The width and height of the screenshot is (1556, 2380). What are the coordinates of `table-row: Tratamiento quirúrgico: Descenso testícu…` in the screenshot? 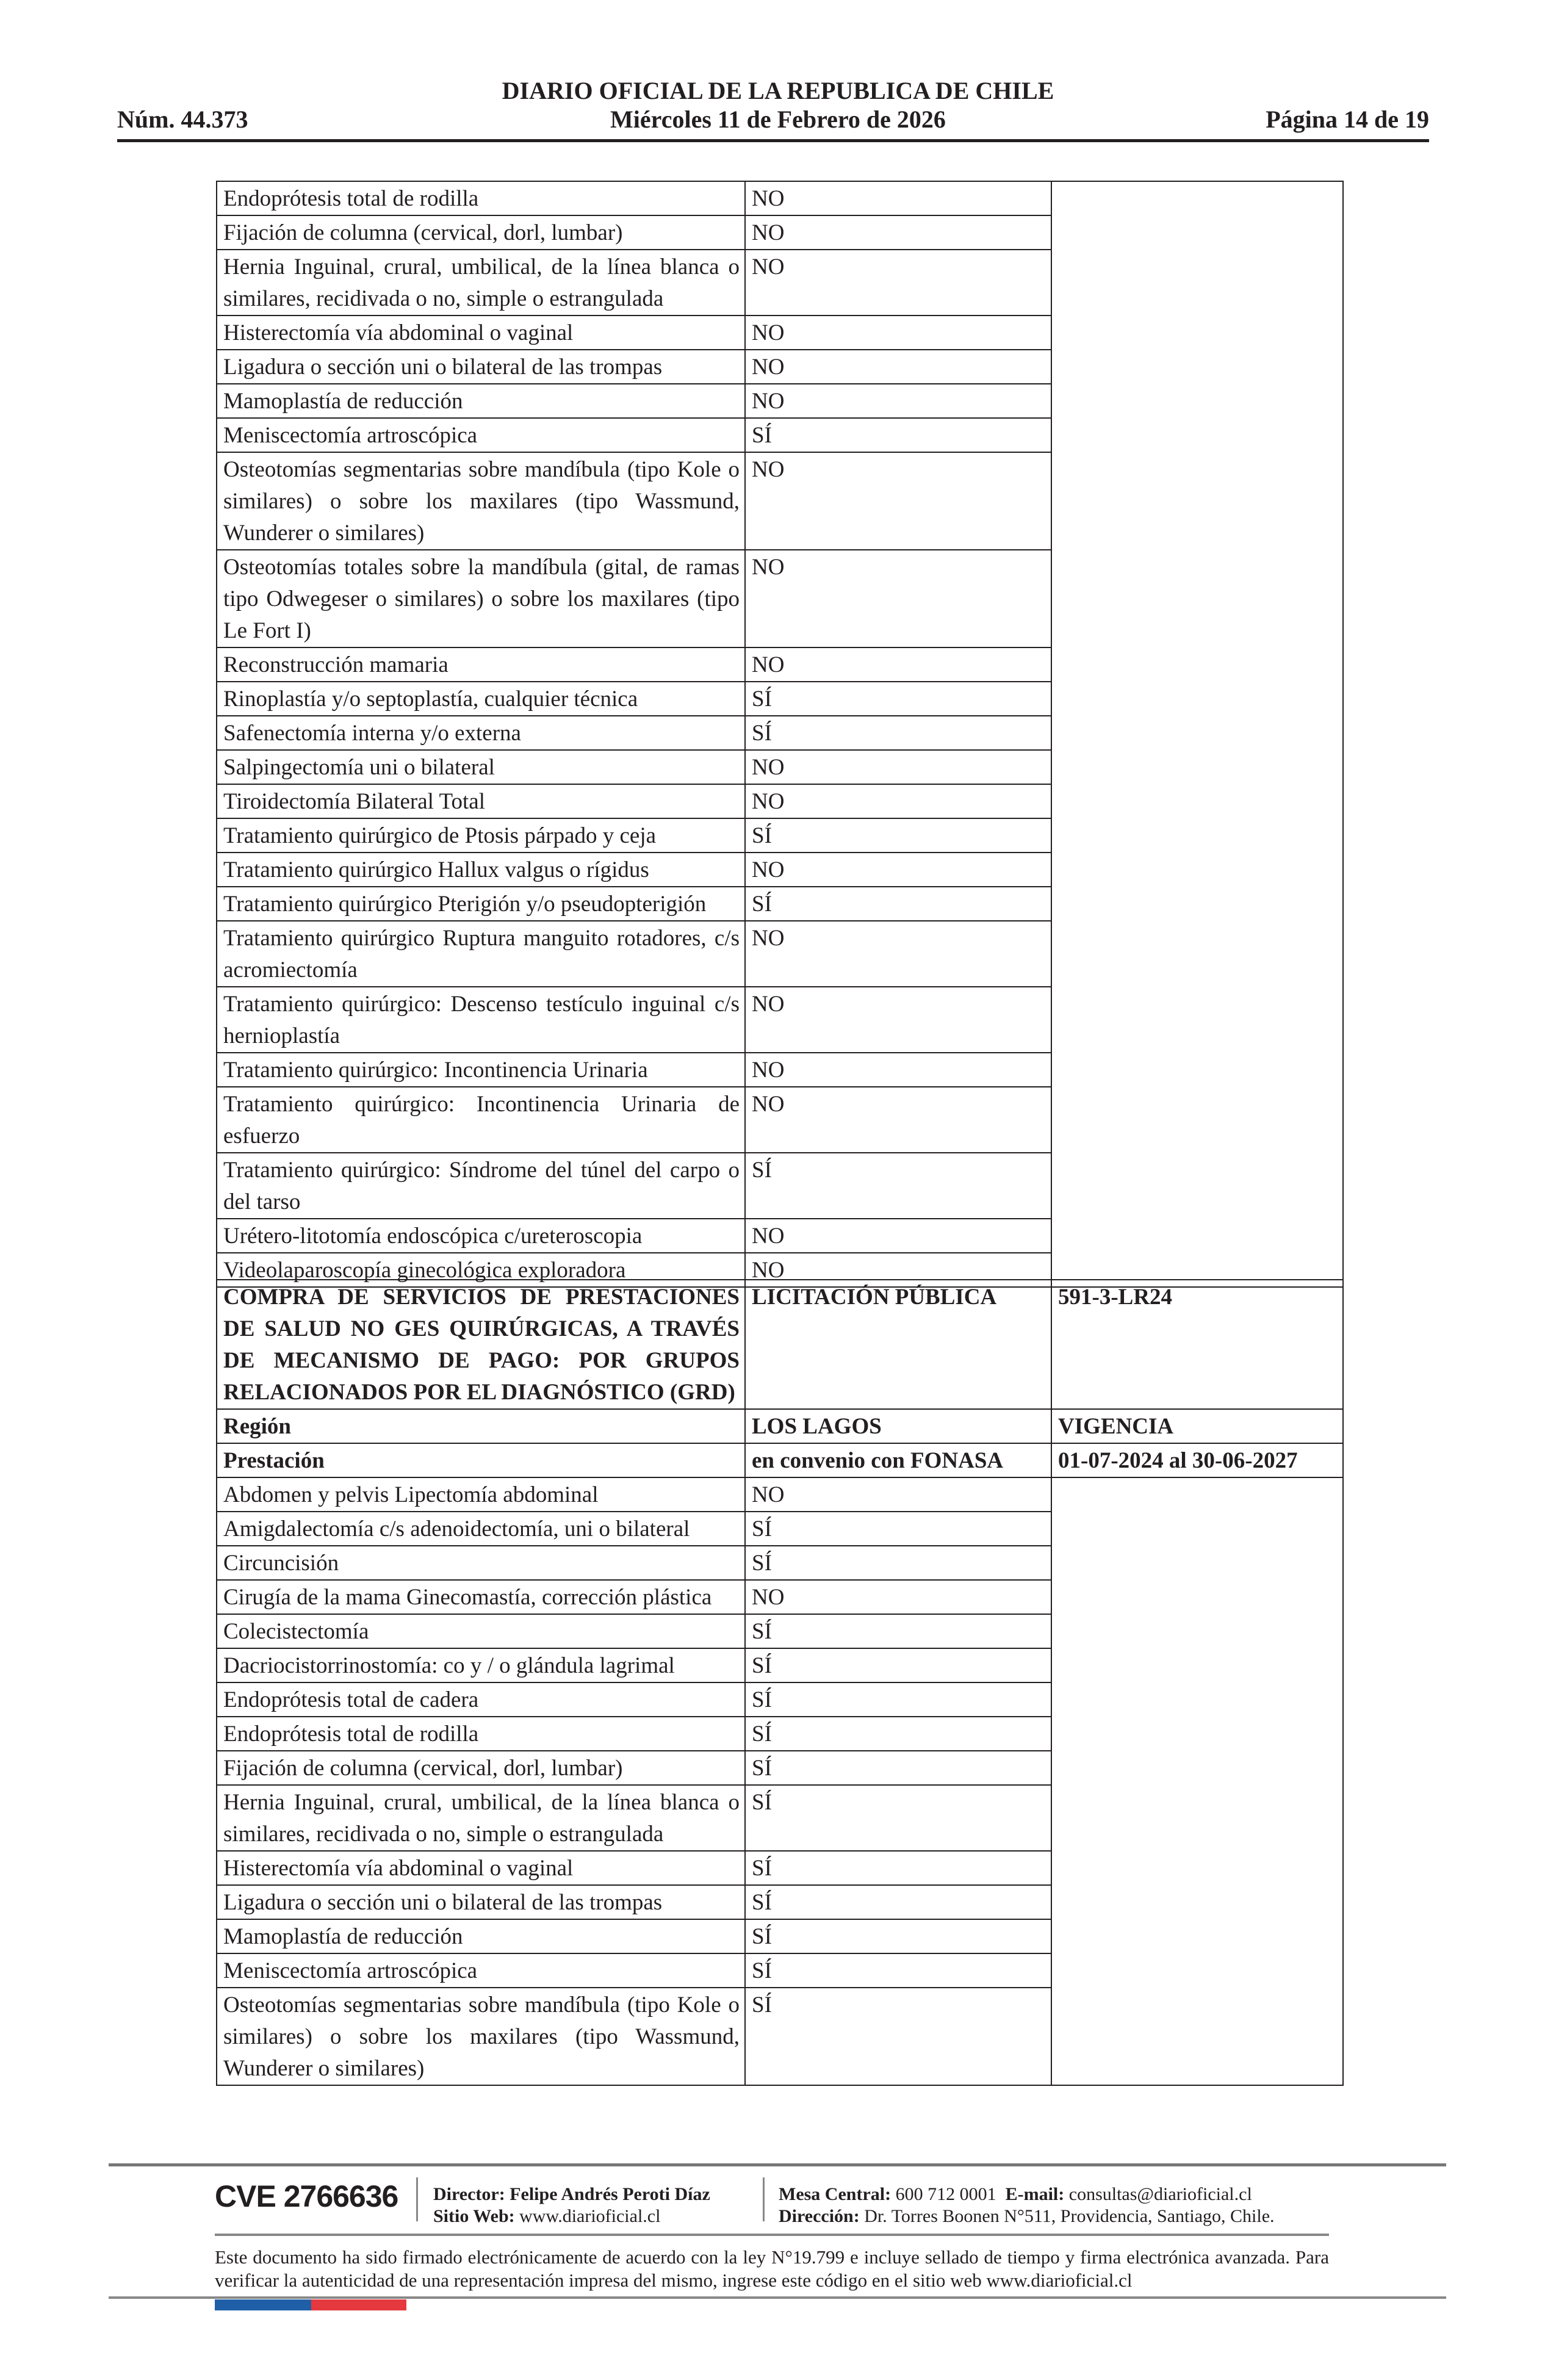 It's located at (779, 1019).